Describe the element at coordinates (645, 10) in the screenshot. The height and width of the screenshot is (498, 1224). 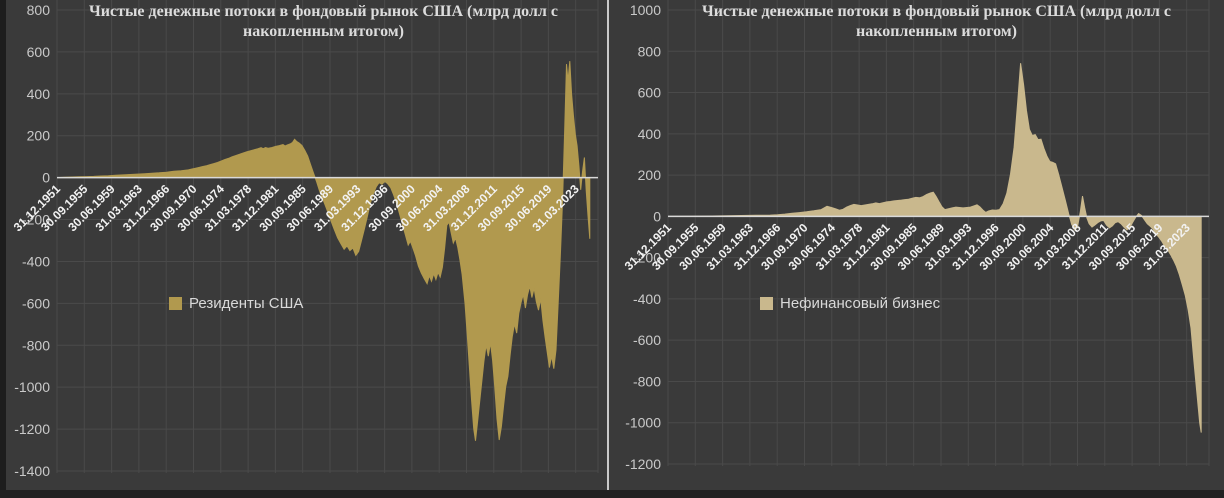
I see `svg-text: 1000` at that location.